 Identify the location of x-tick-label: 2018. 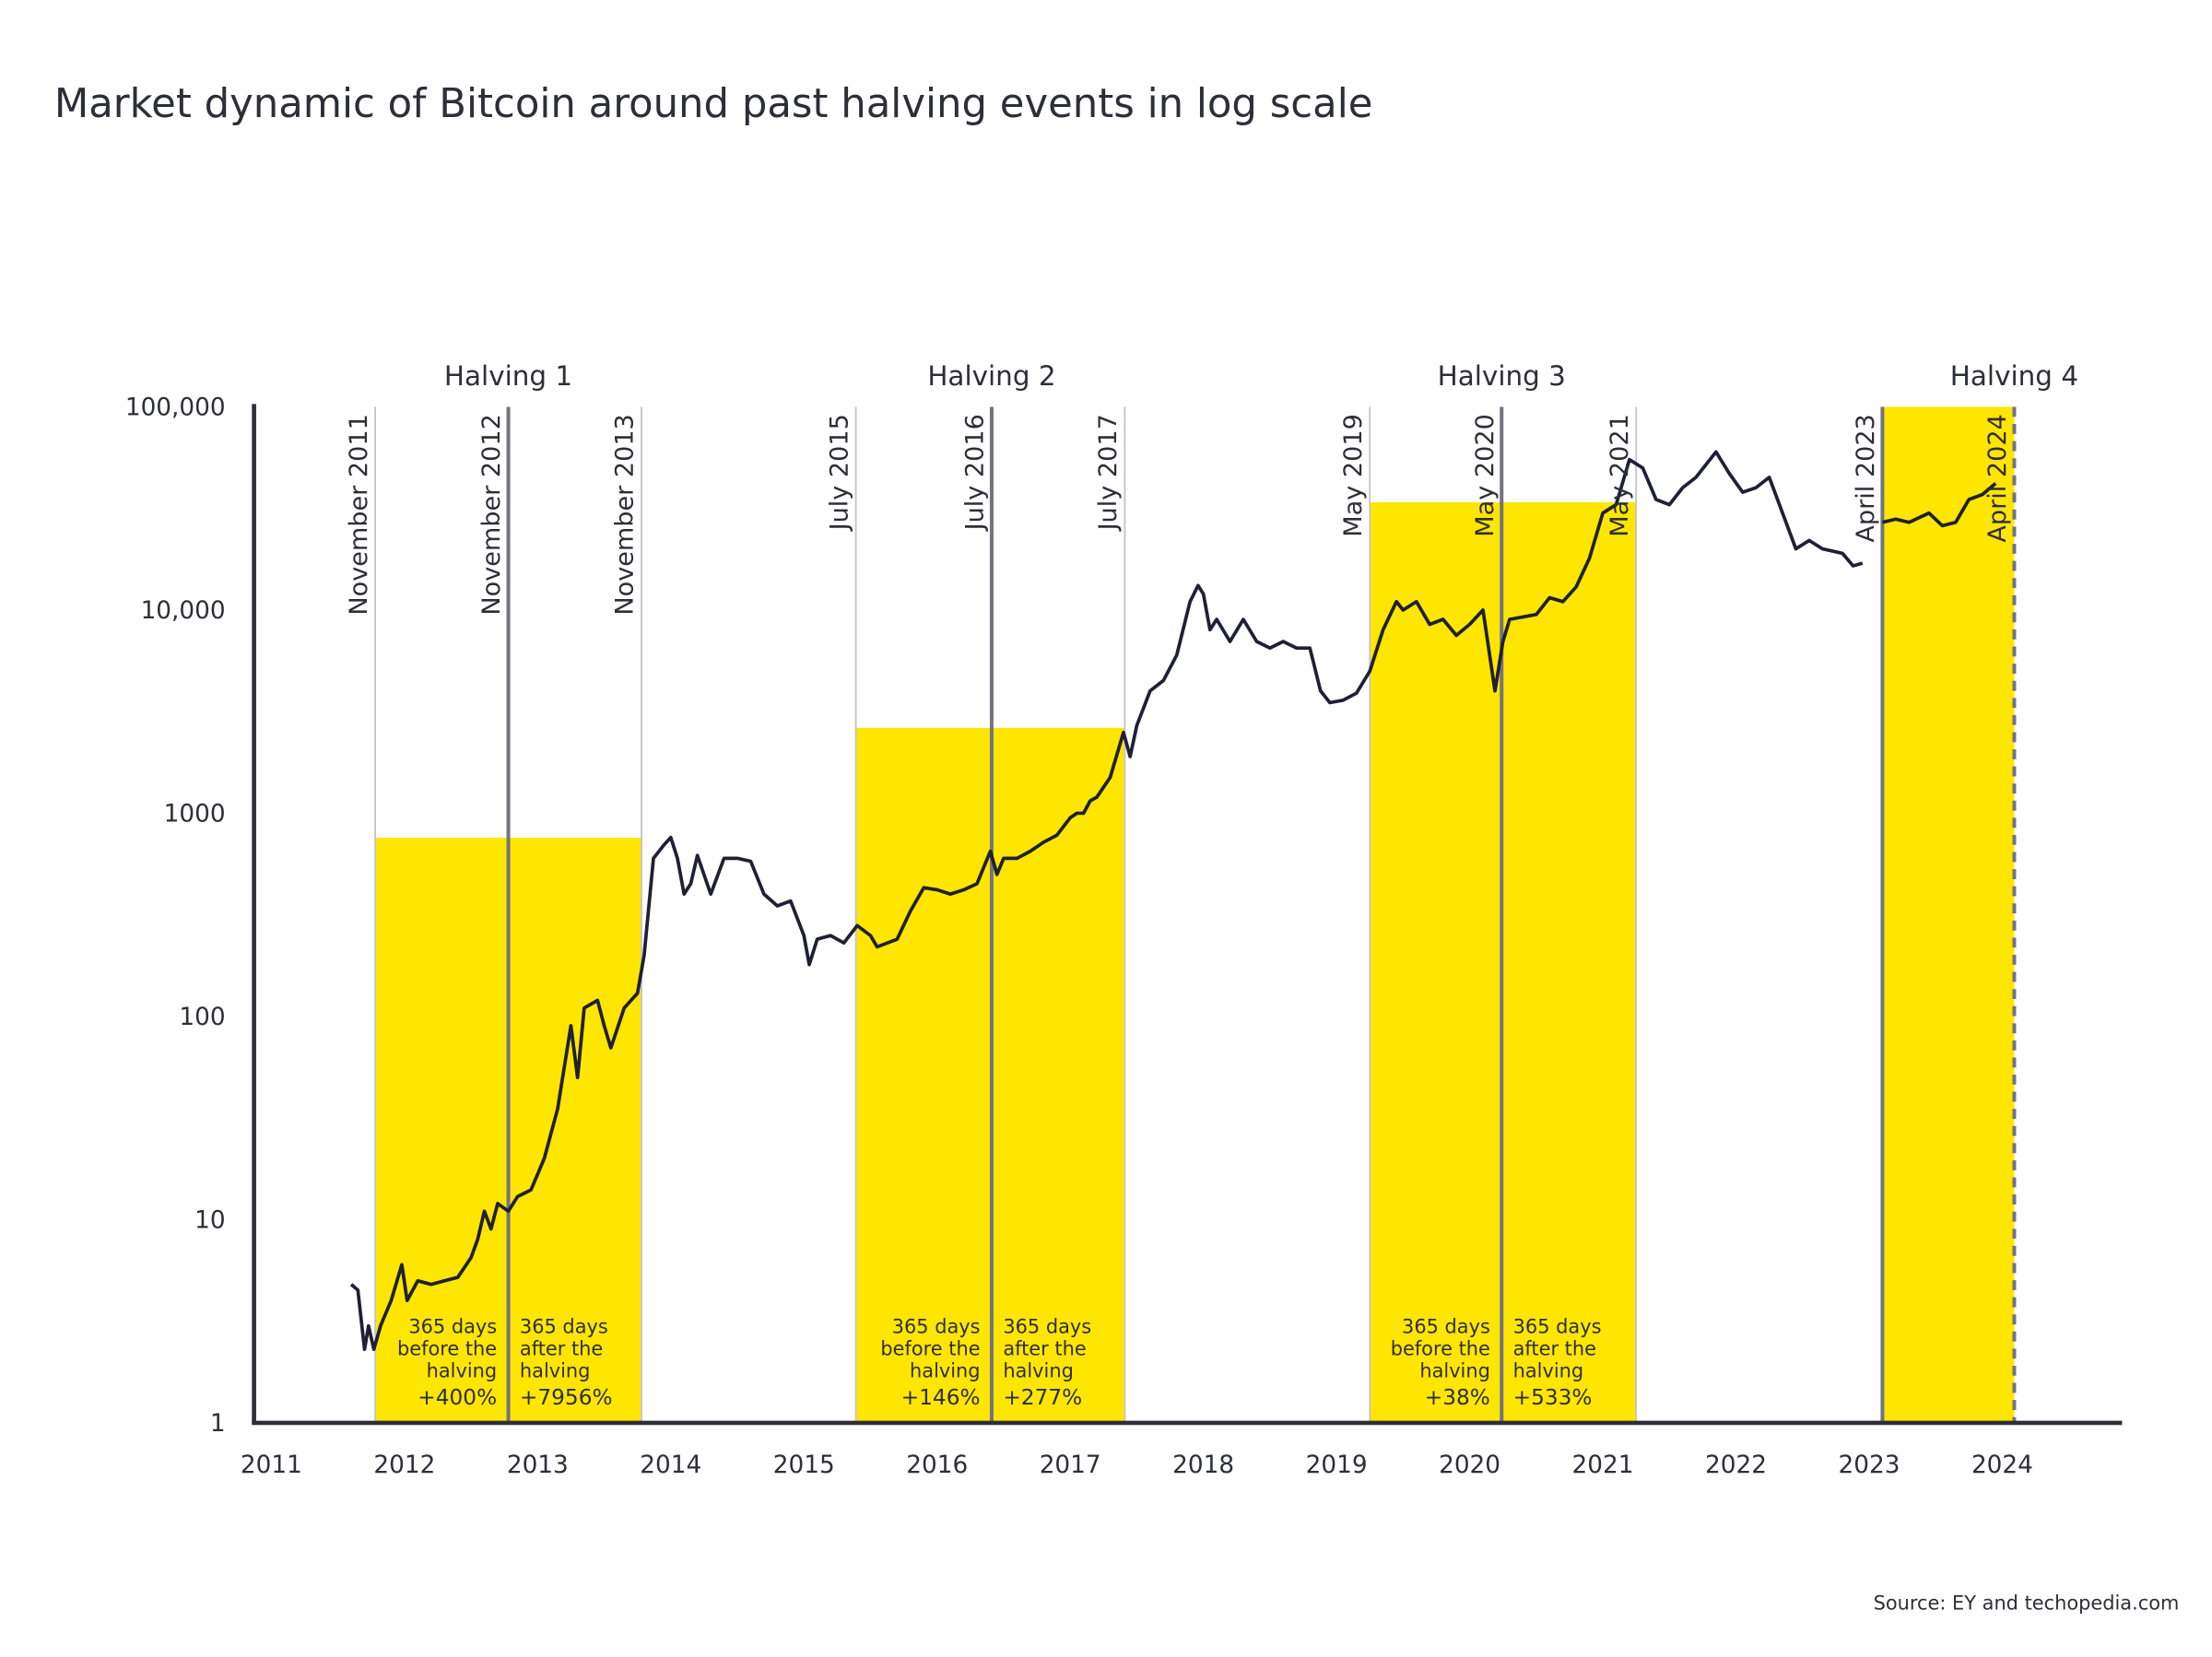
(1203, 1465).